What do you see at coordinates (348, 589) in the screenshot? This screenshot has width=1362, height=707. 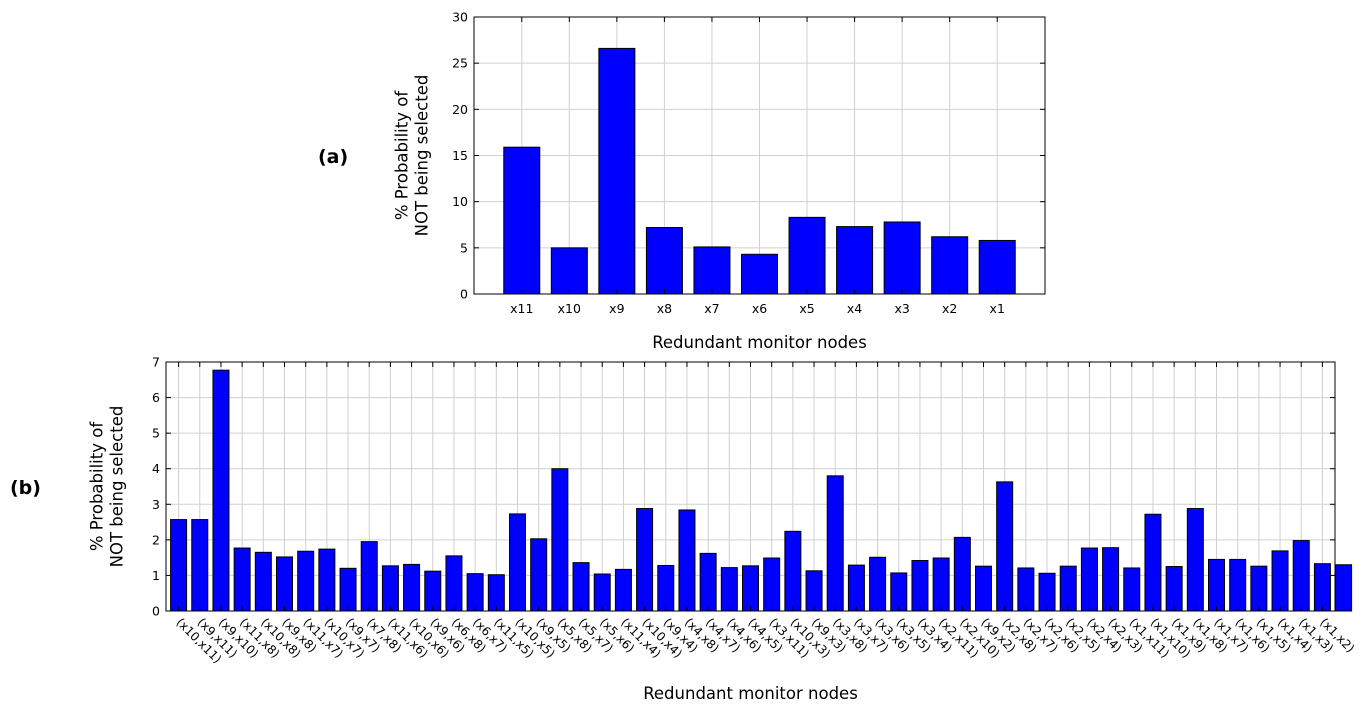 I see `bar-(x9,x7)` at bounding box center [348, 589].